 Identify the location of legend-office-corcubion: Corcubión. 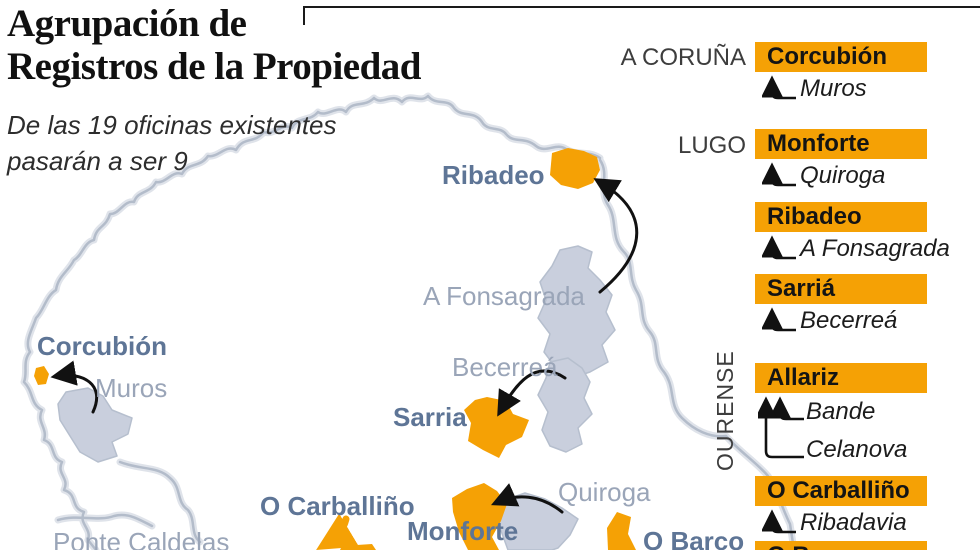
(841, 57).